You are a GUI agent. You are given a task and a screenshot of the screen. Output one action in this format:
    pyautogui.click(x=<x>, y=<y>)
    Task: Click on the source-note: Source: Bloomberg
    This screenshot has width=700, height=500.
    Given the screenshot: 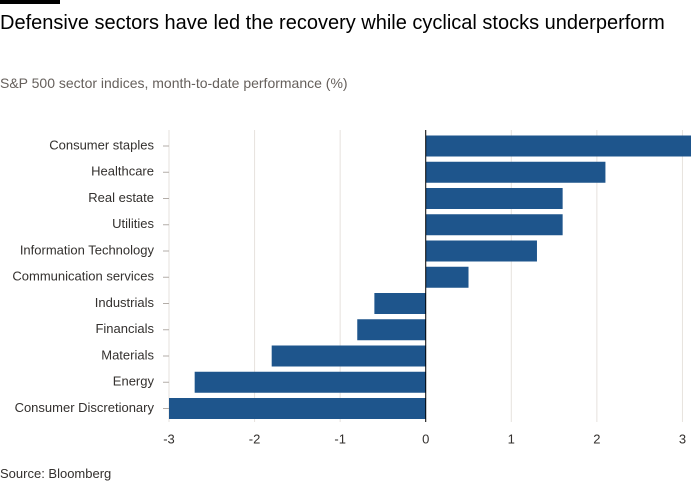 What is the action you would take?
    pyautogui.click(x=56, y=473)
    